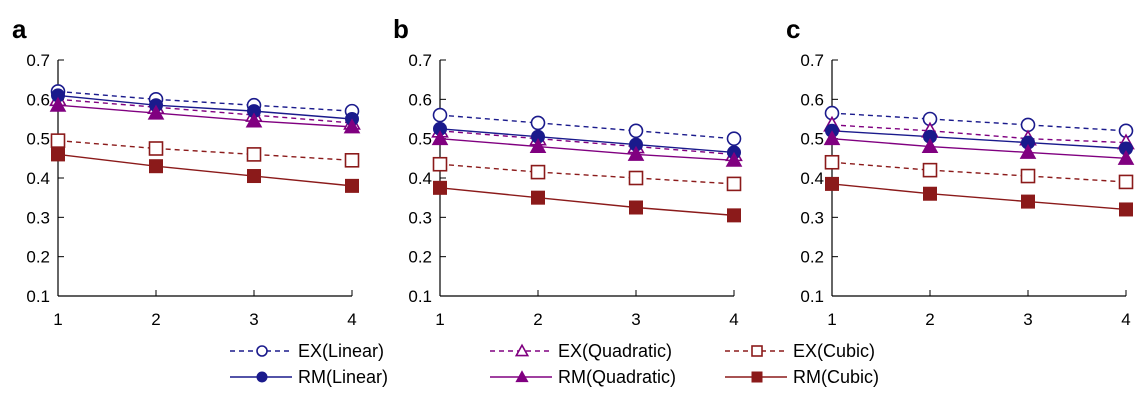 The image size is (1141, 395). Describe the element at coordinates (793, 29) in the screenshot. I see `panel-label: c` at that location.